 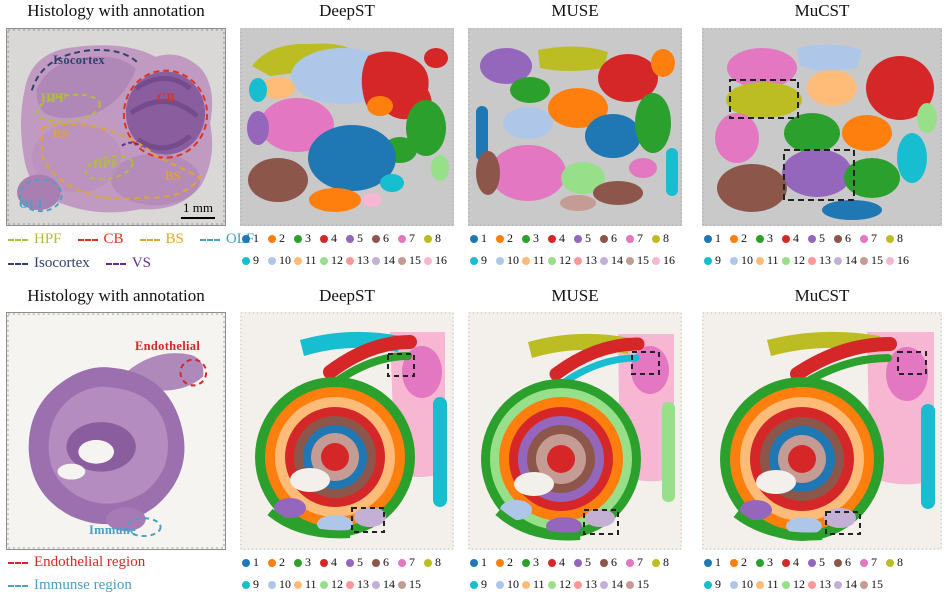 I want to click on cluster-legend-item: 7, so click(x=873, y=238).